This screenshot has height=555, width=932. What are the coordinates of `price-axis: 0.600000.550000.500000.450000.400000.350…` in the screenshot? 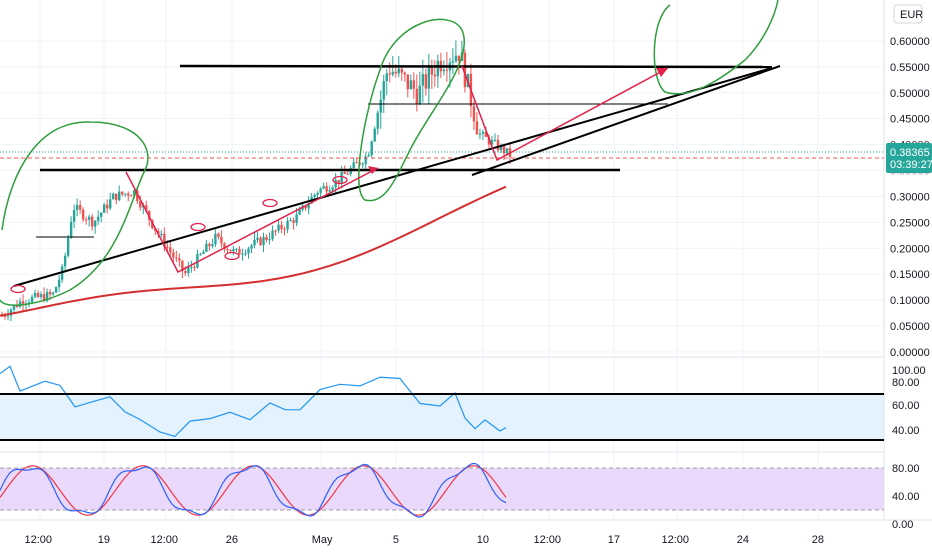 It's located at (910, 197).